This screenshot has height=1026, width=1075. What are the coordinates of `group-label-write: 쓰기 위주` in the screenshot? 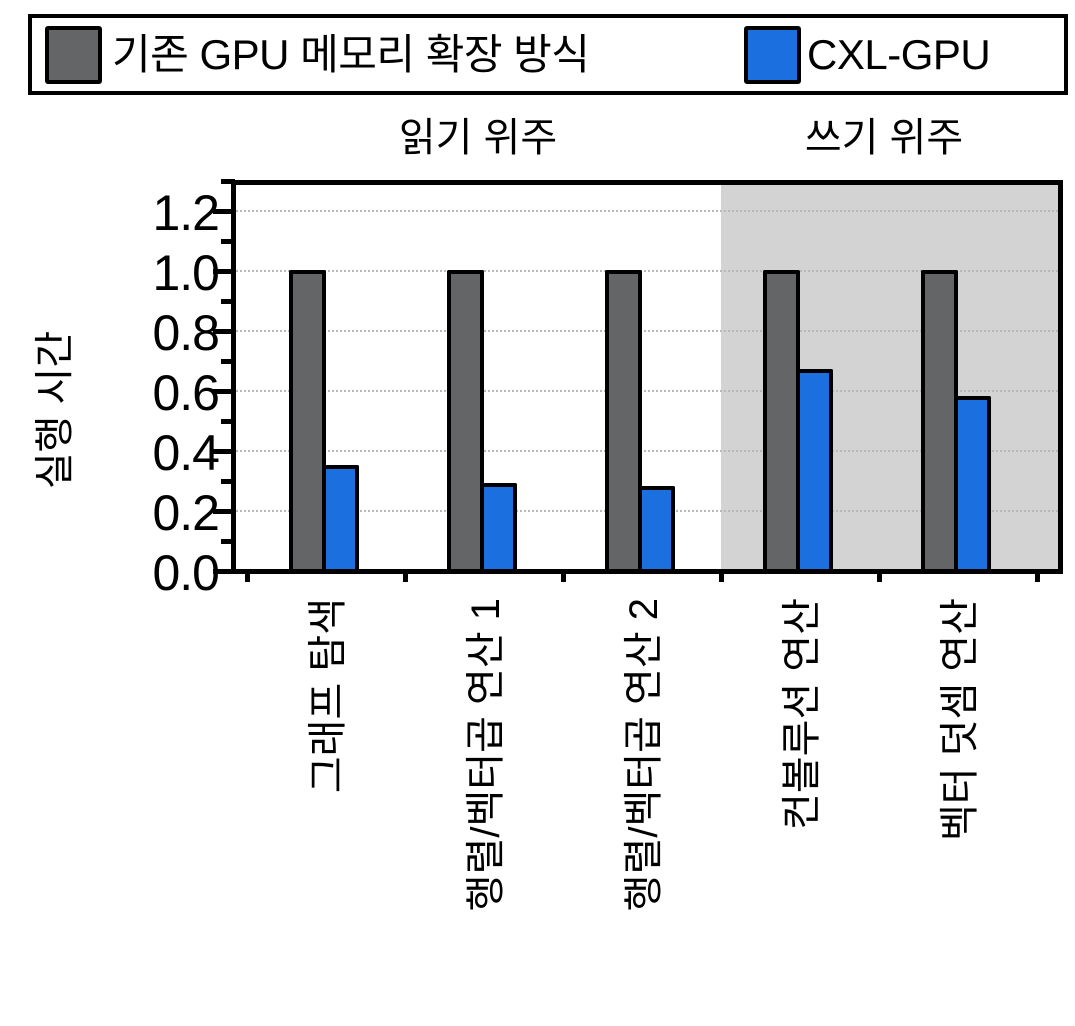 It's located at (884, 138).